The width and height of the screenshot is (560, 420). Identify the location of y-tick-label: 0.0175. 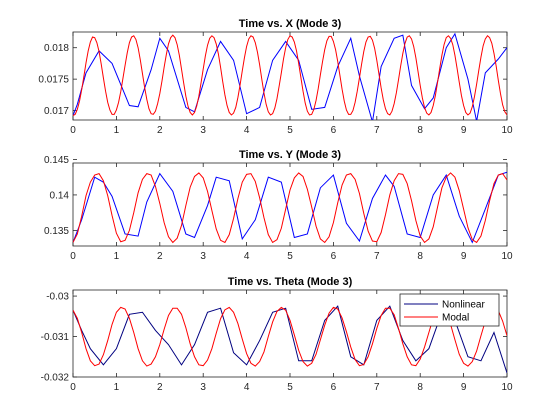
(53, 80).